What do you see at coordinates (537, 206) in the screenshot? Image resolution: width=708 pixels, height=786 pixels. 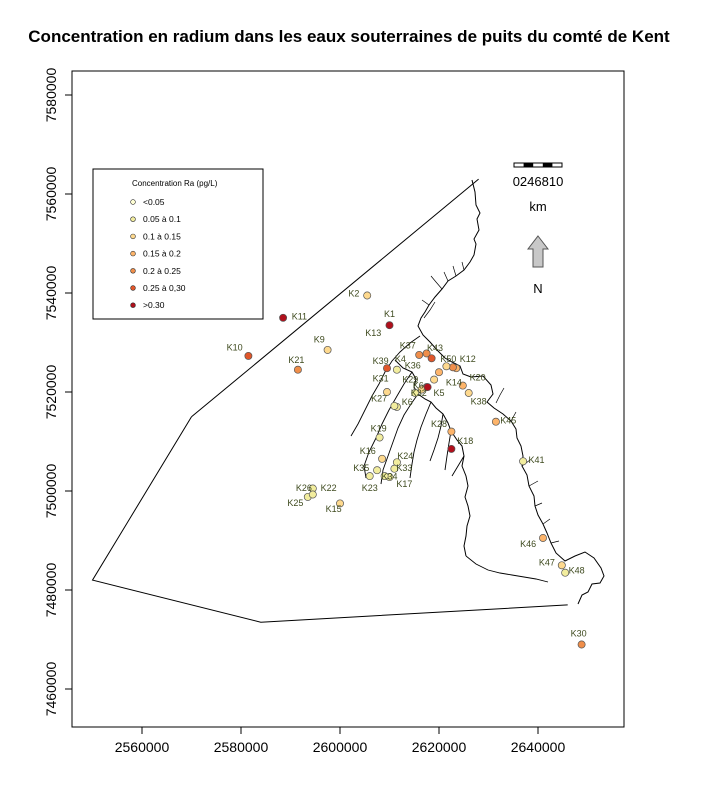 I see `scale-bar-unit: km` at bounding box center [537, 206].